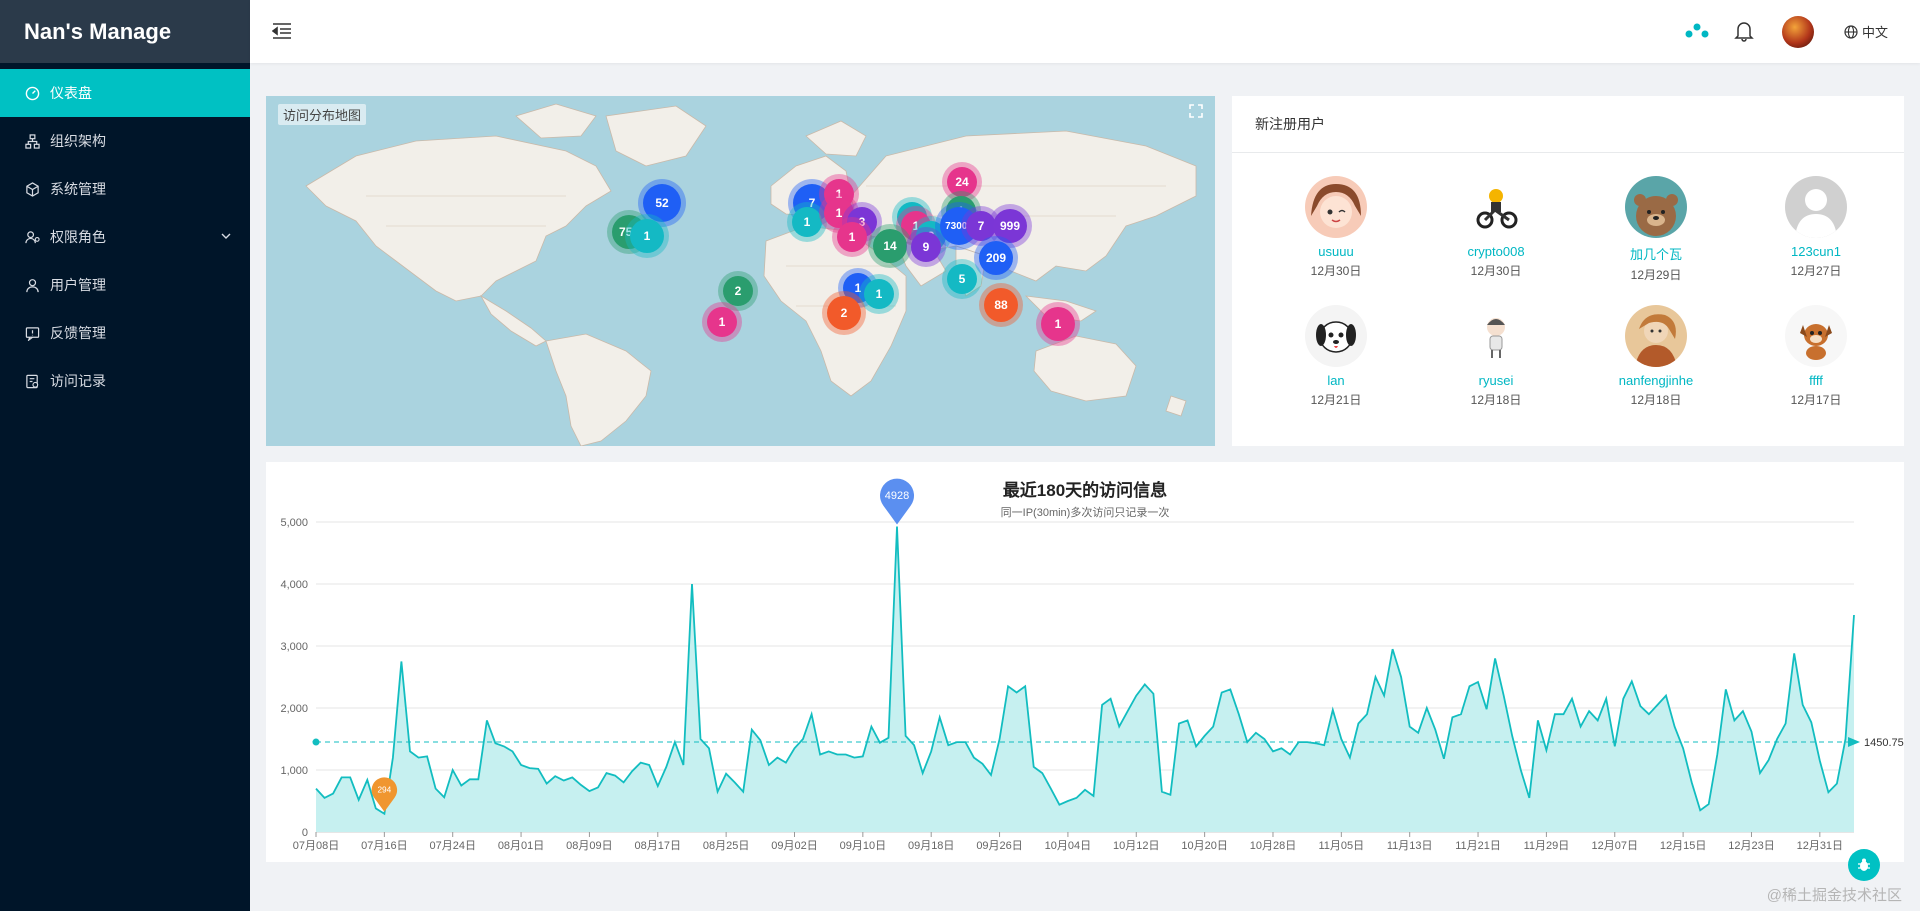 The height and width of the screenshot is (911, 1920). I want to click on user-date: 12月21日, so click(1336, 400).